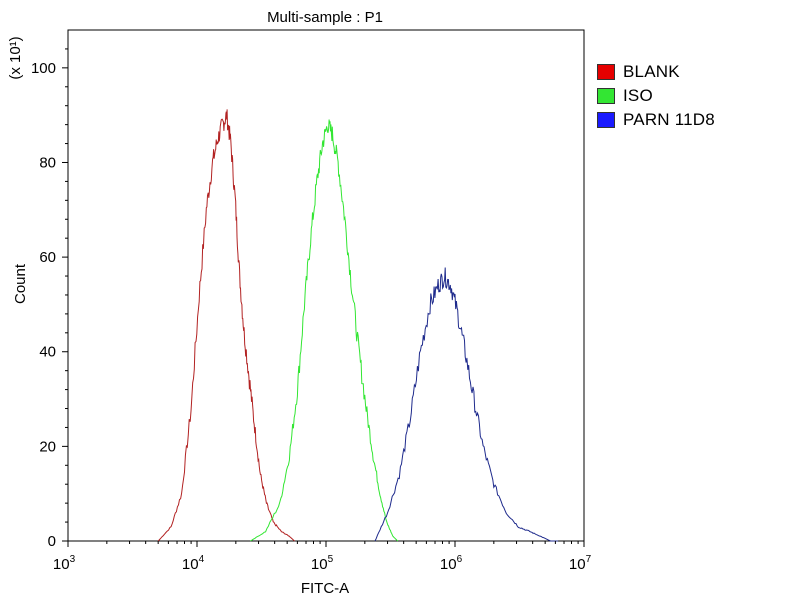  What do you see at coordinates (669, 119) in the screenshot?
I see `legend-label-parn-11d8: PARN 11D8` at bounding box center [669, 119].